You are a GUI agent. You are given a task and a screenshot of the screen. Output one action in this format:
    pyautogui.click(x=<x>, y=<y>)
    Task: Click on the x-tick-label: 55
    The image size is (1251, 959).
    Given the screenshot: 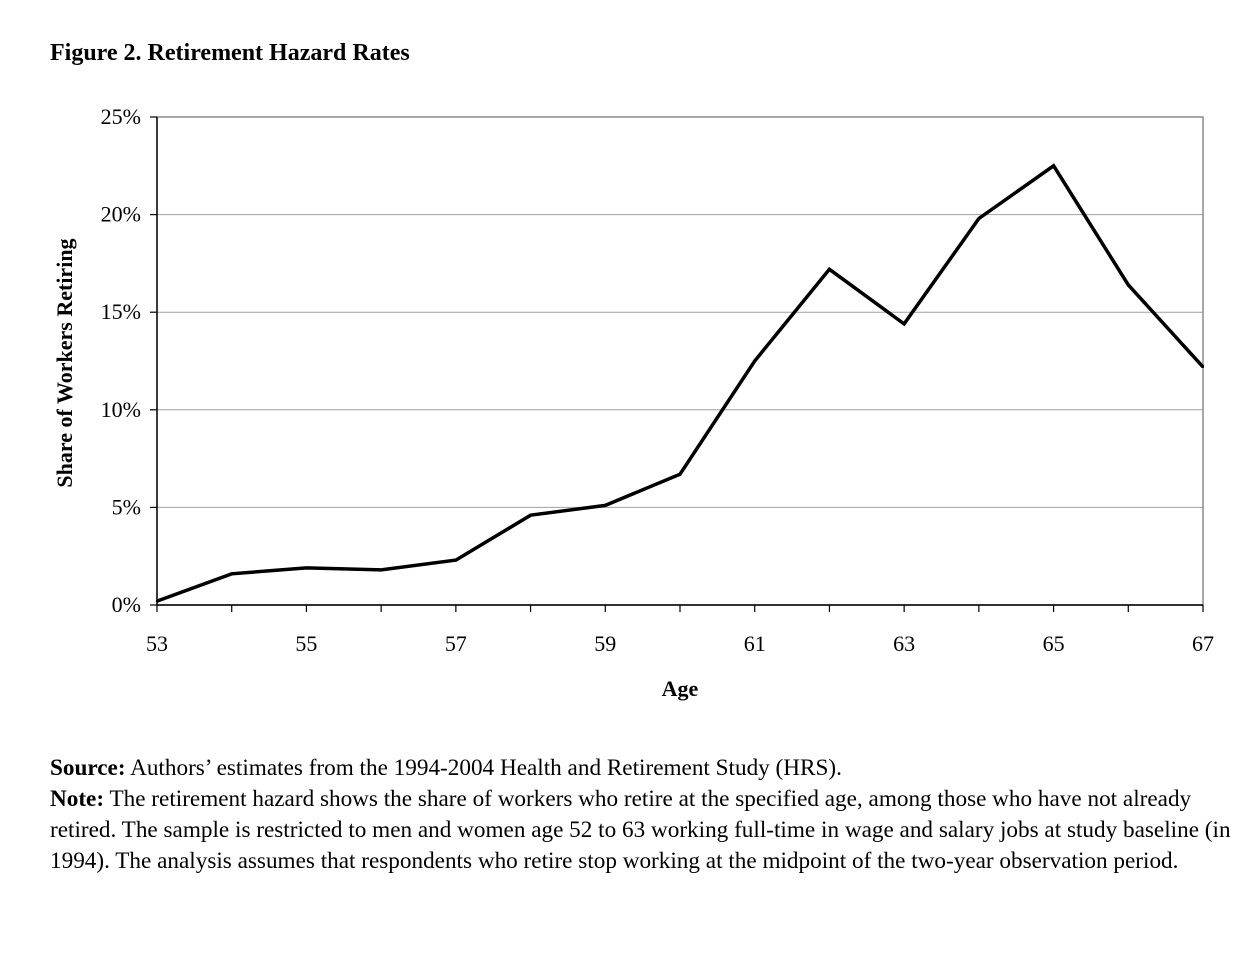 What is the action you would take?
    pyautogui.click(x=306, y=643)
    